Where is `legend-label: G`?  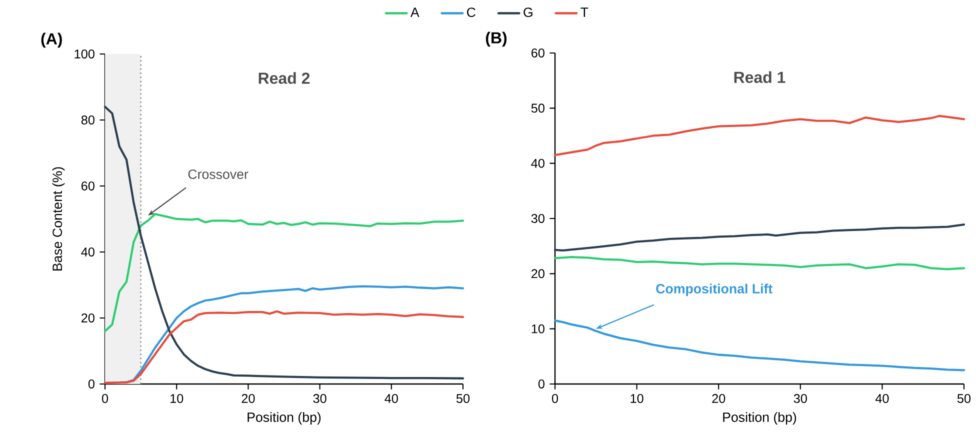
legend-label: G is located at coordinates (528, 13).